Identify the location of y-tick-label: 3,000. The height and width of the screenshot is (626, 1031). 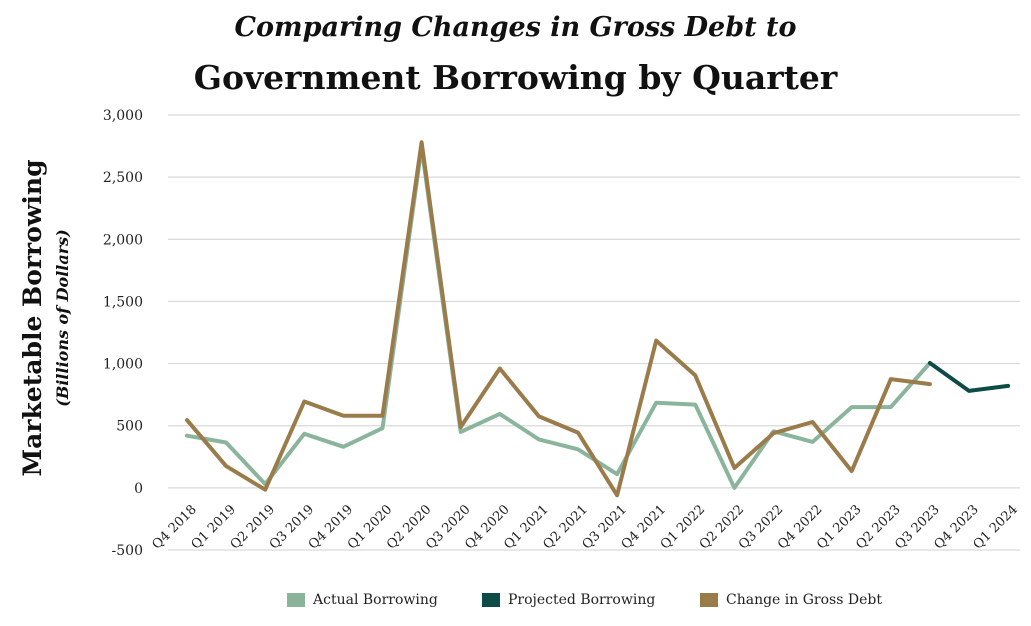
(123, 116).